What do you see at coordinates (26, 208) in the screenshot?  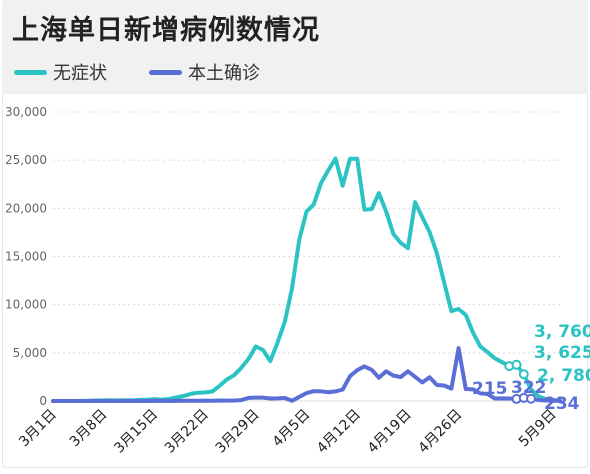 I see `y-tick-label: 20,000` at bounding box center [26, 208].